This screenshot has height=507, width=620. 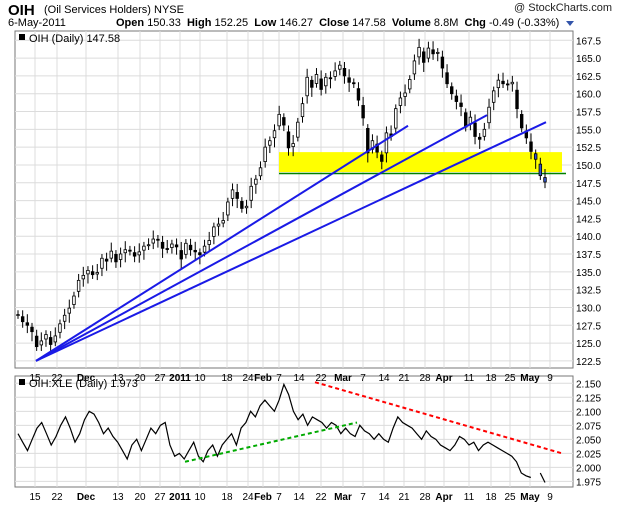 What do you see at coordinates (57, 378) in the screenshot?
I see `price-x-tick-label: 22` at bounding box center [57, 378].